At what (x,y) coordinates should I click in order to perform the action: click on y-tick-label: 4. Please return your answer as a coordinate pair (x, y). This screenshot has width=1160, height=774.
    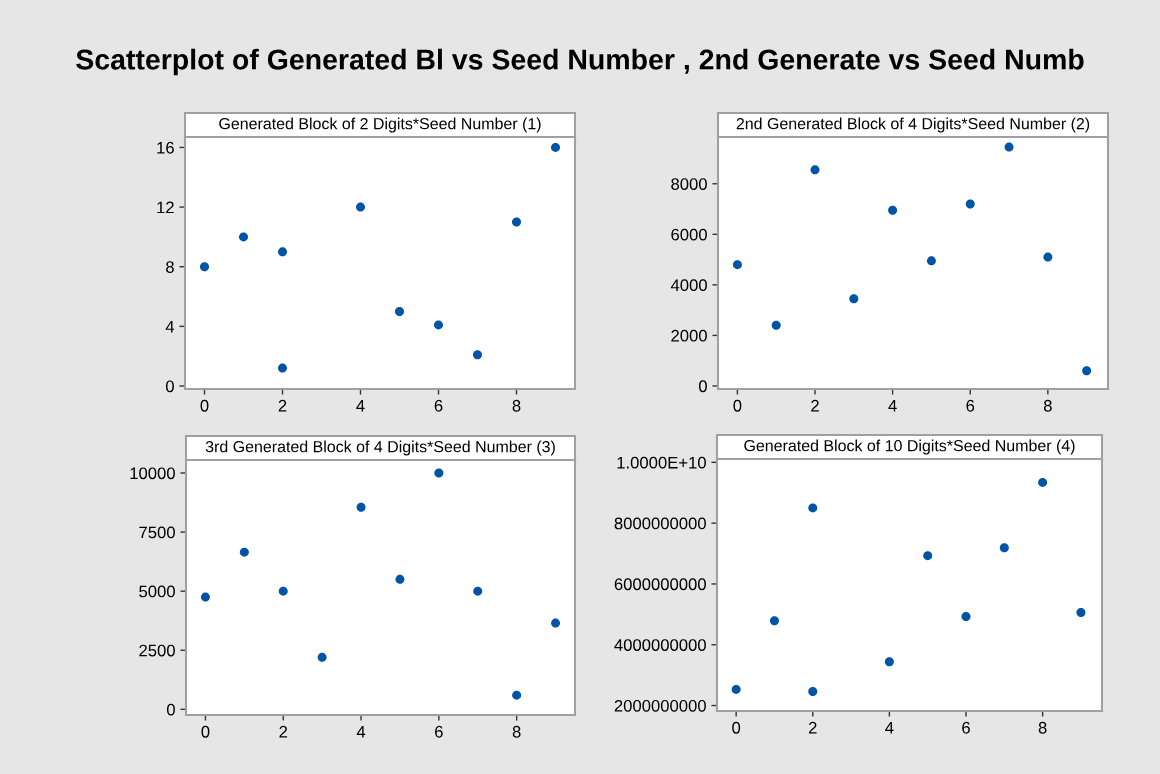
    Looking at the image, I should click on (170, 326).